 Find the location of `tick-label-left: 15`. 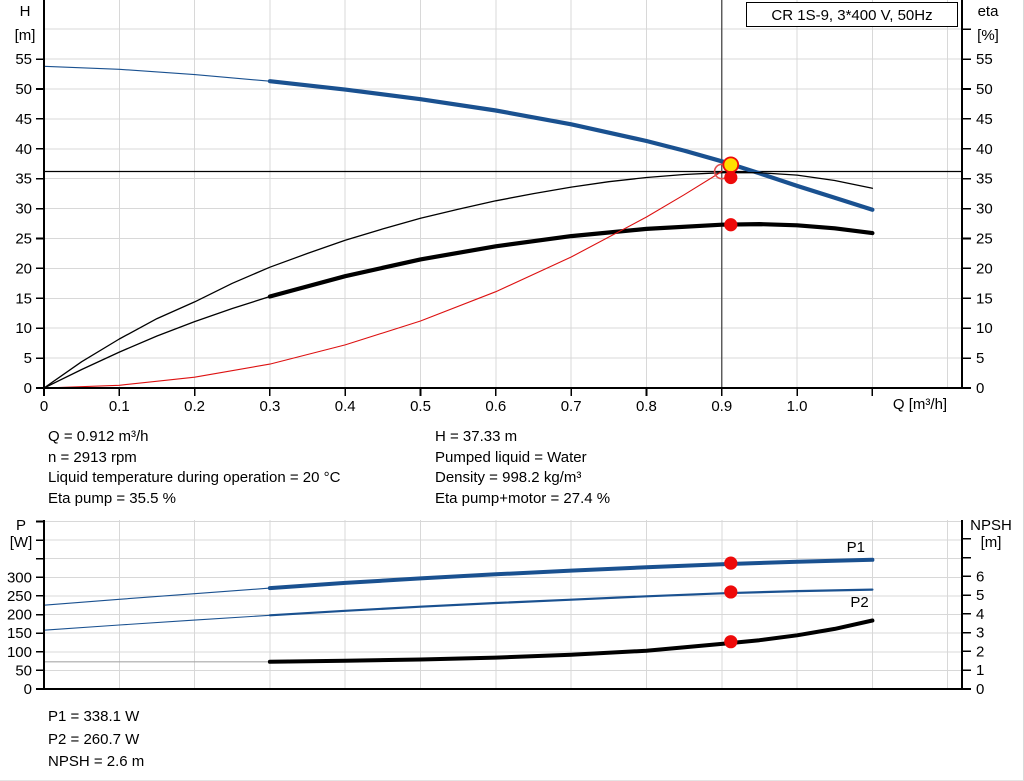

tick-label-left: 15 is located at coordinates (23, 298).